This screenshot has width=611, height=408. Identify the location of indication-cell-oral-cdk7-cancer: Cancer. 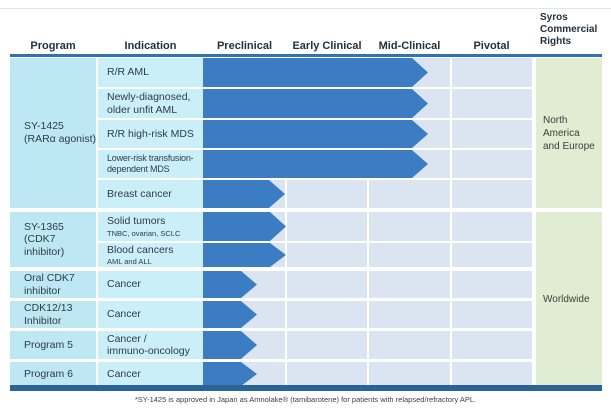
(150, 284).